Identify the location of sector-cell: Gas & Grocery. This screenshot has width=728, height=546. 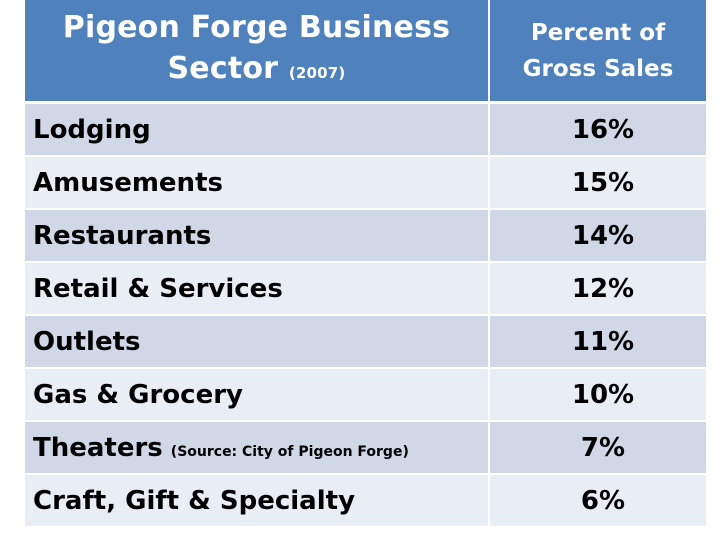
(257, 395).